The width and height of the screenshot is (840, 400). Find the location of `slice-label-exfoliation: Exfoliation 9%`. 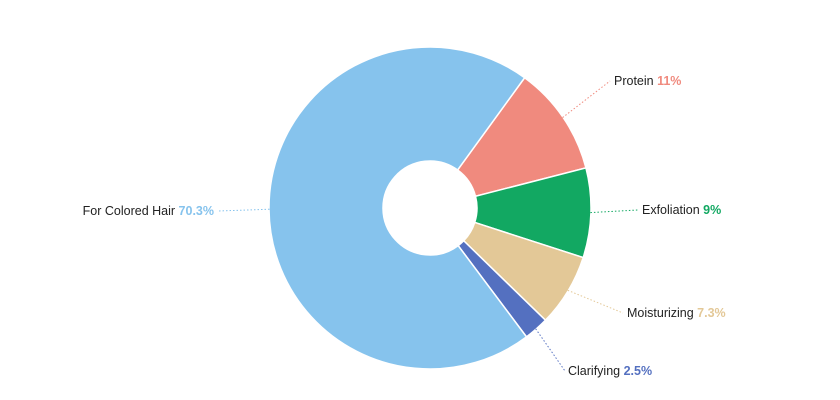

slice-label-exfoliation: Exfoliation 9% is located at coordinates (681, 210).